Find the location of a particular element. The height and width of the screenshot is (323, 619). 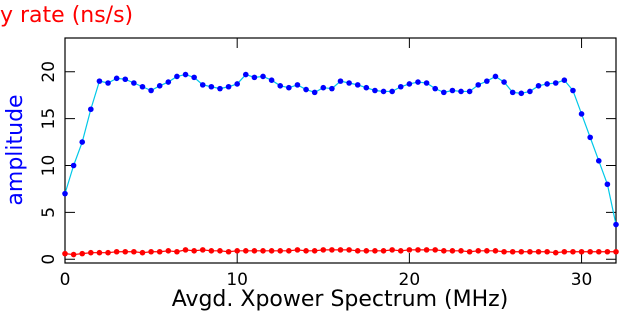

y-tick-label: 5 is located at coordinates (49, 212).